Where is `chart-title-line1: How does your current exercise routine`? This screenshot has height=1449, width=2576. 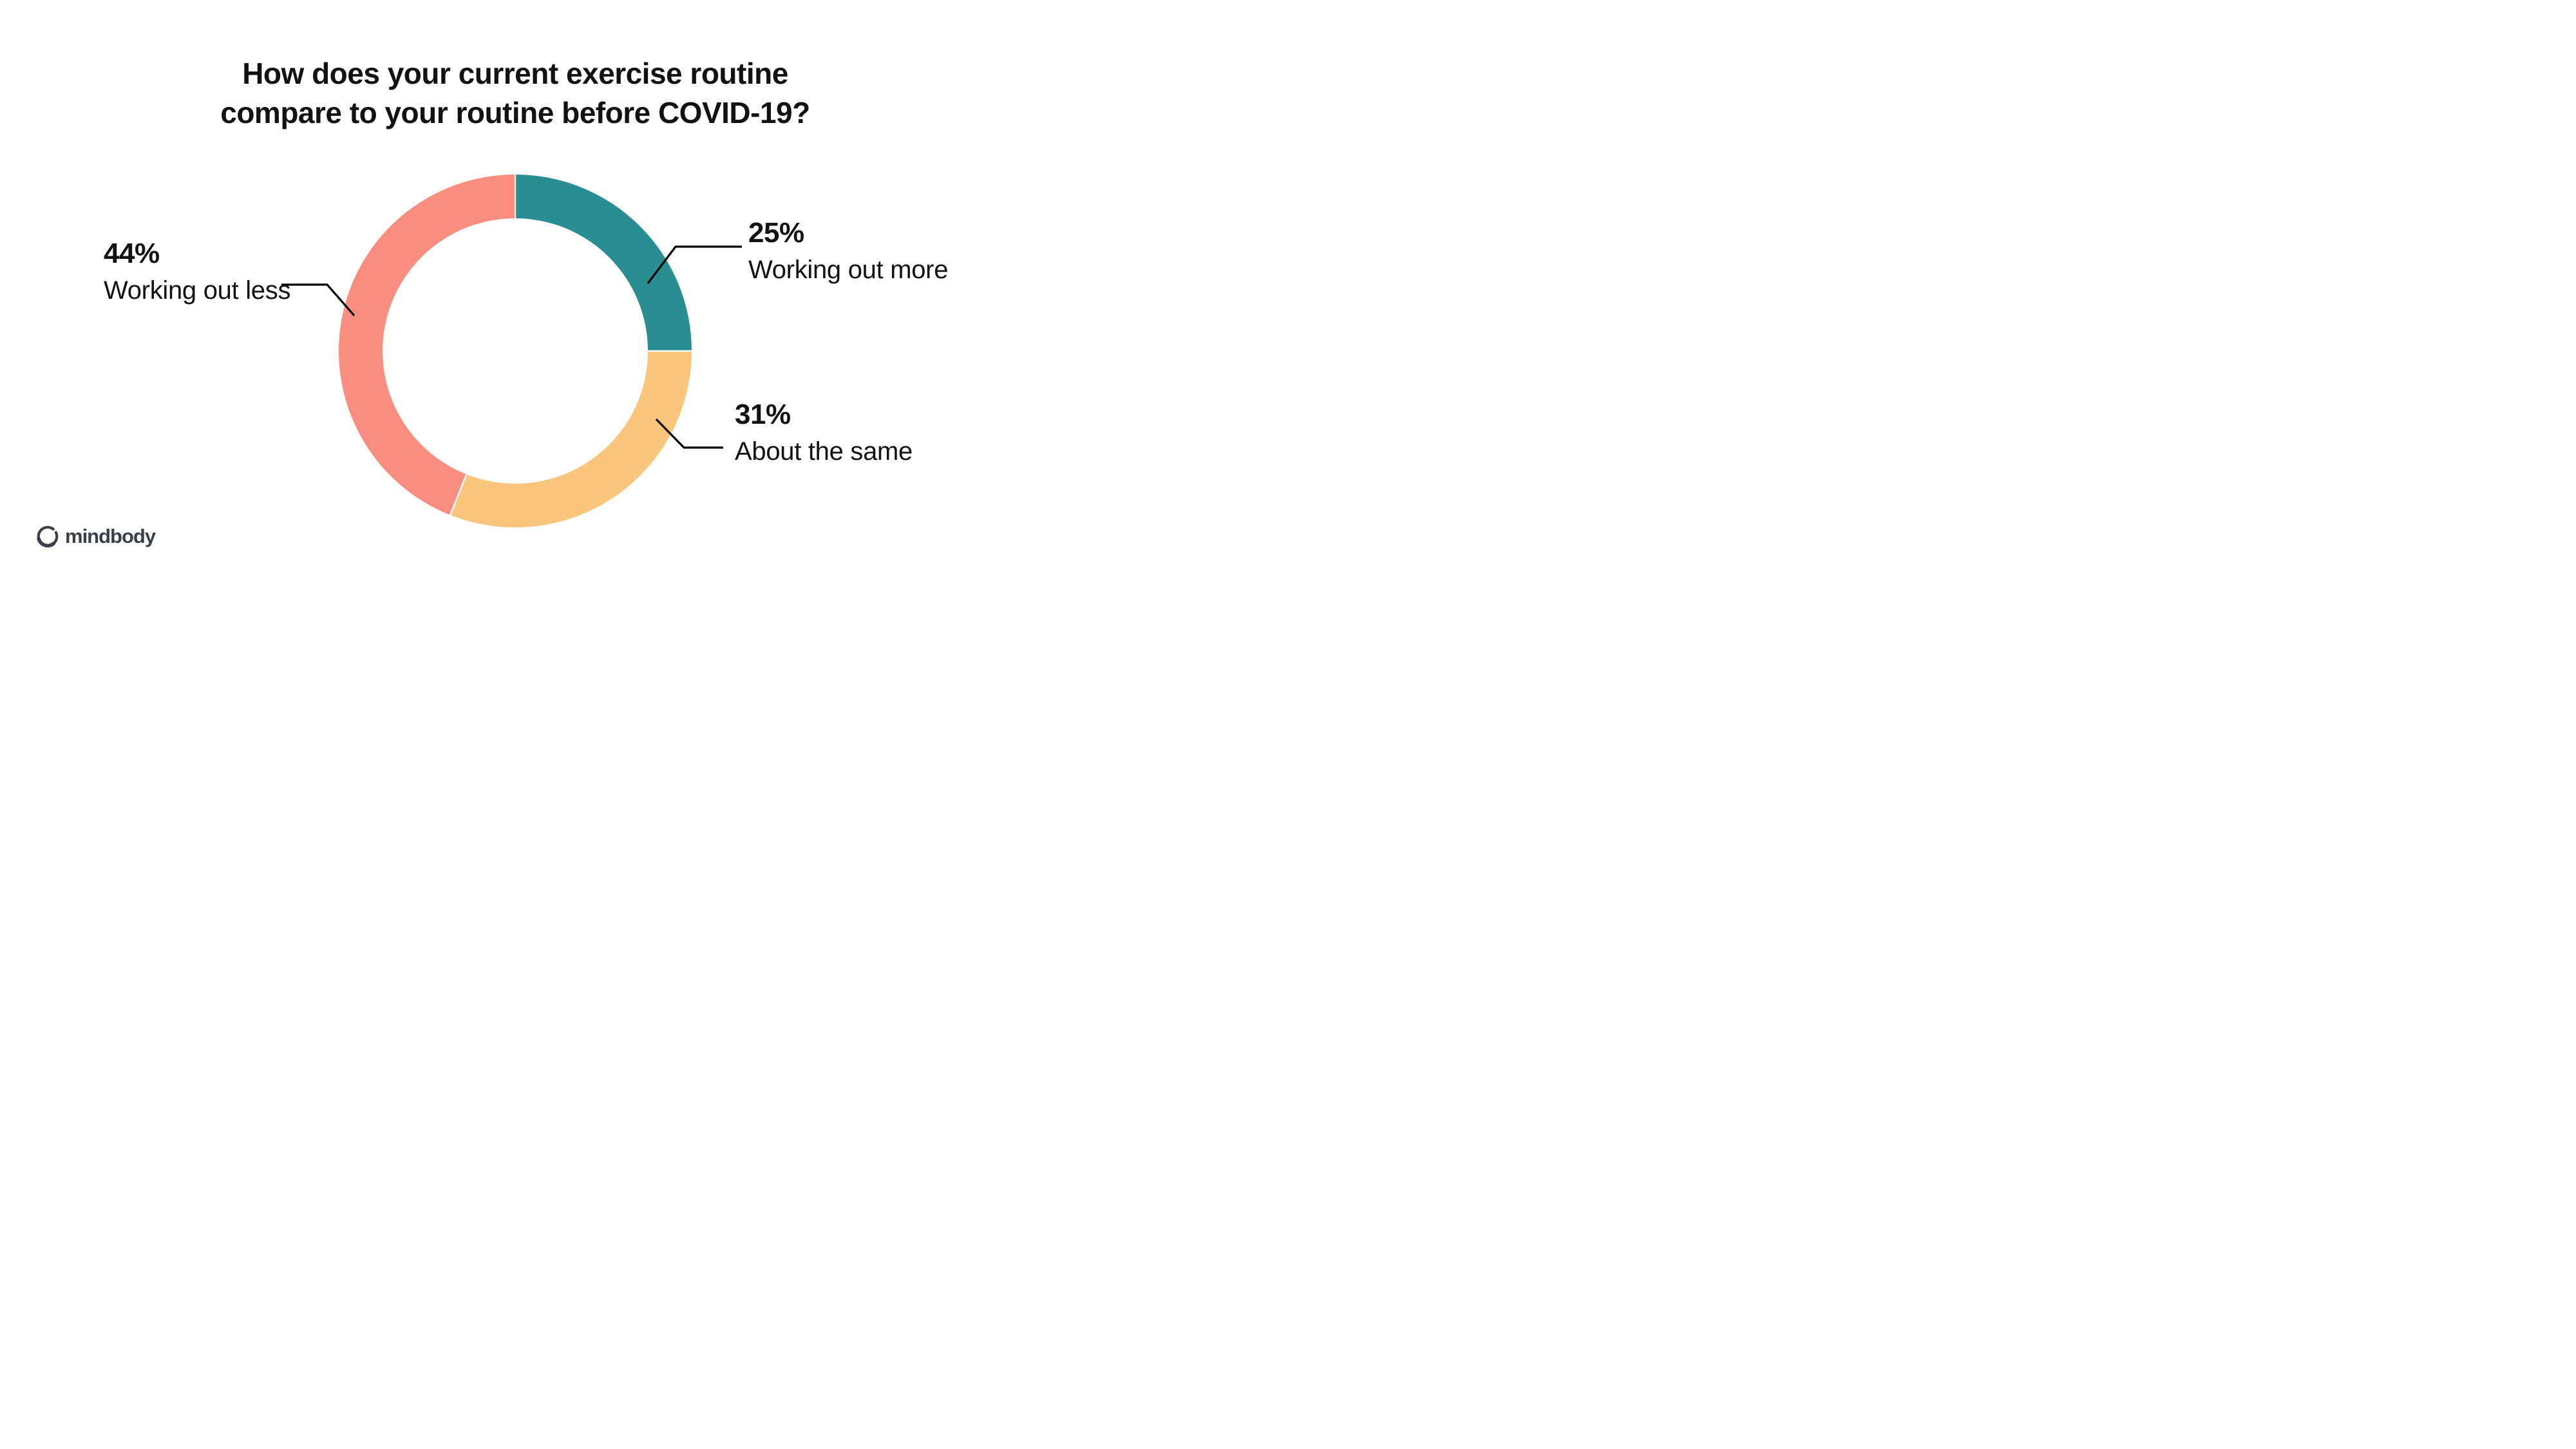 chart-title-line1: How does your current exercise routine is located at coordinates (515, 73).